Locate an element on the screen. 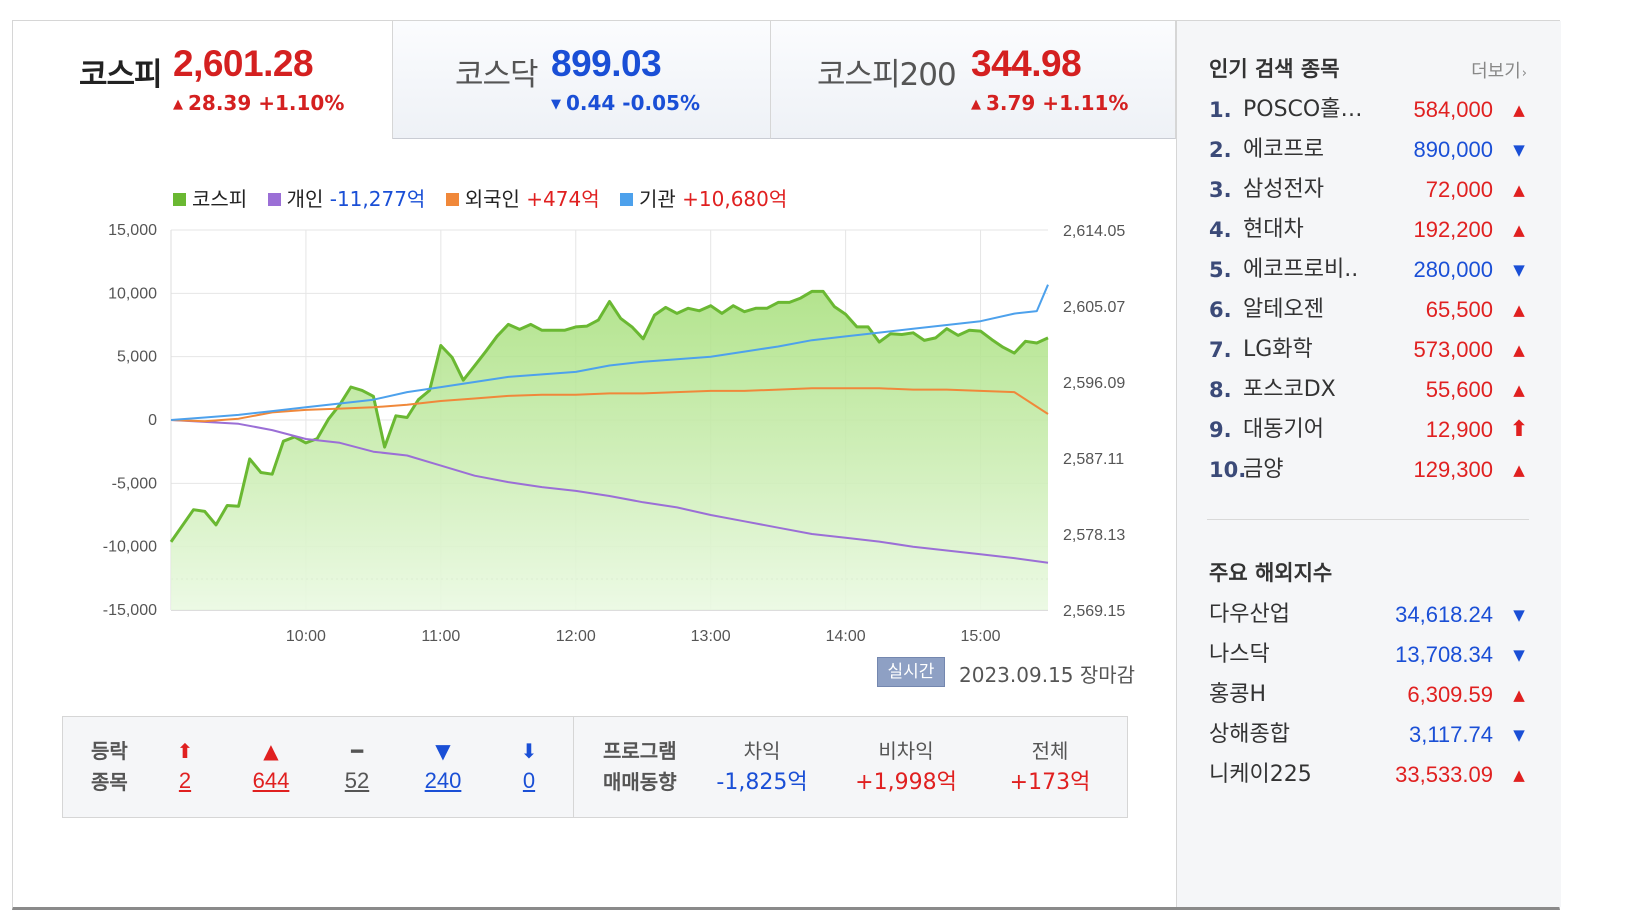  rise-fall-count-link: 240 is located at coordinates (443, 780).